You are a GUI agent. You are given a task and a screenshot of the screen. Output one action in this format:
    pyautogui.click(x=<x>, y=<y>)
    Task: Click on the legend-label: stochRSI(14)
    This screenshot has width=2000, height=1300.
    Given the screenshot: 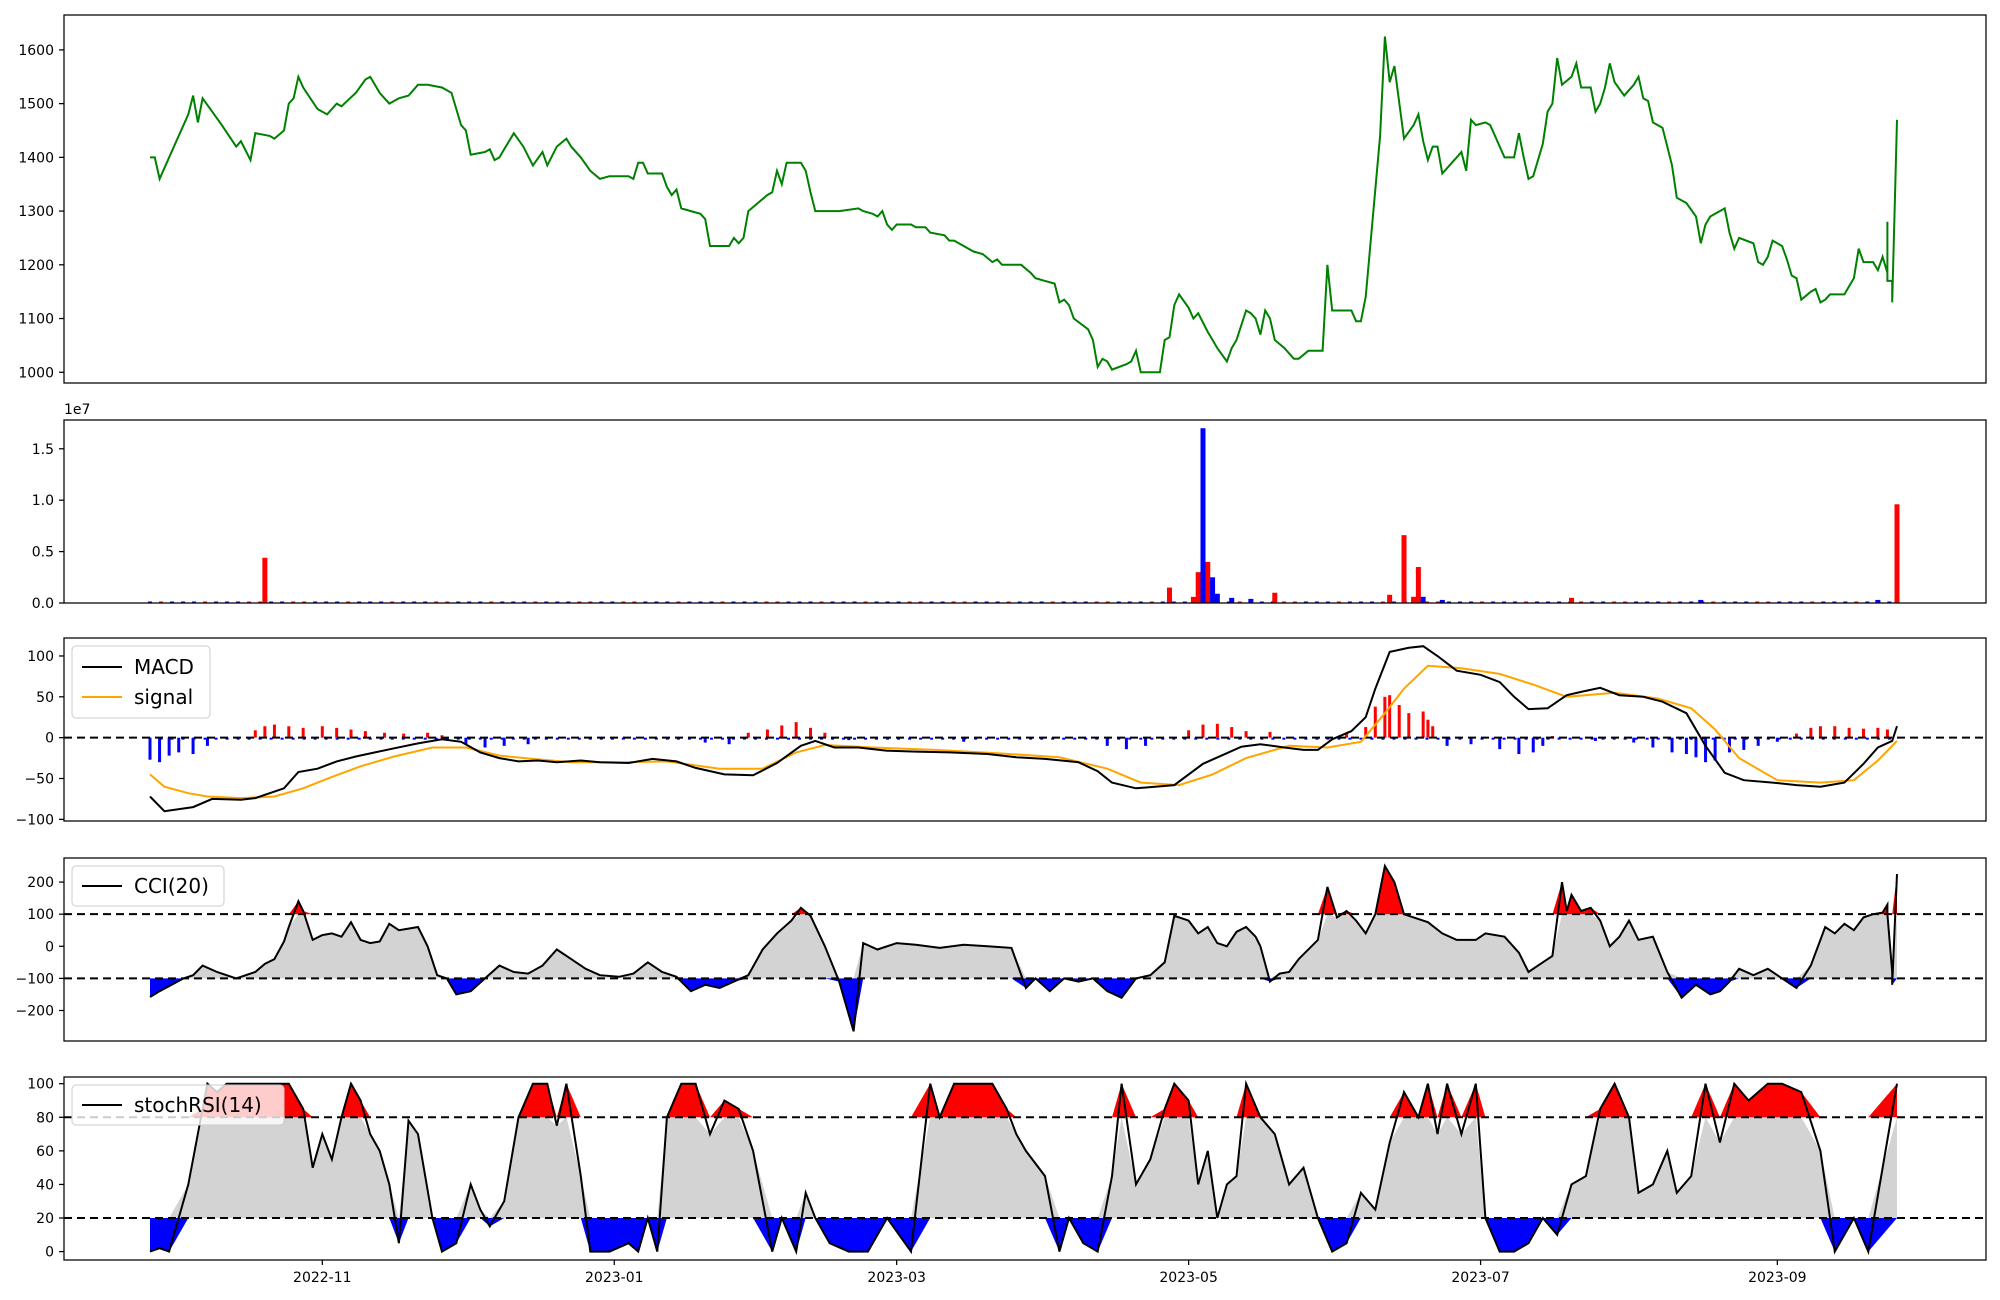 What is the action you would take?
    pyautogui.click(x=198, y=1105)
    